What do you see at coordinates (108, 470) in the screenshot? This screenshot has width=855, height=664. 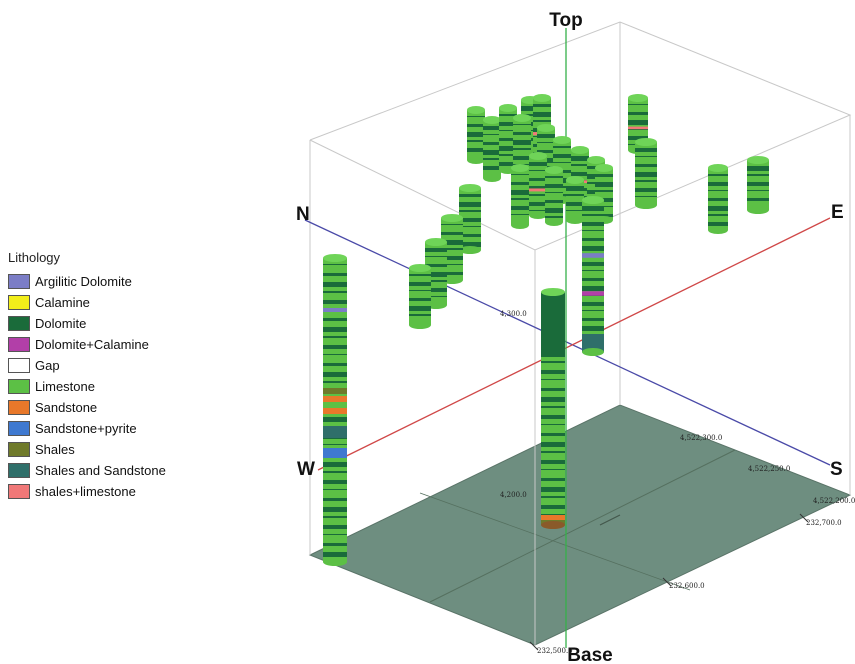 I see `legend-item: Shales and Sandstone` at bounding box center [108, 470].